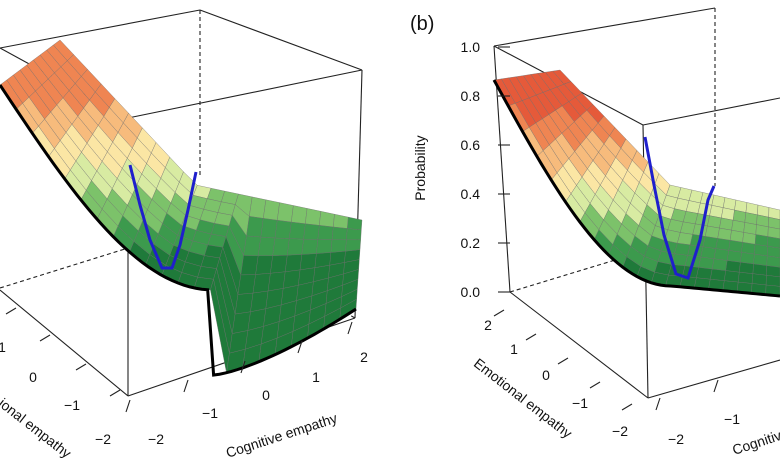 This screenshot has height=470, width=780. Describe the element at coordinates (471, 194) in the screenshot. I see `tick-label: 0.4` at that location.